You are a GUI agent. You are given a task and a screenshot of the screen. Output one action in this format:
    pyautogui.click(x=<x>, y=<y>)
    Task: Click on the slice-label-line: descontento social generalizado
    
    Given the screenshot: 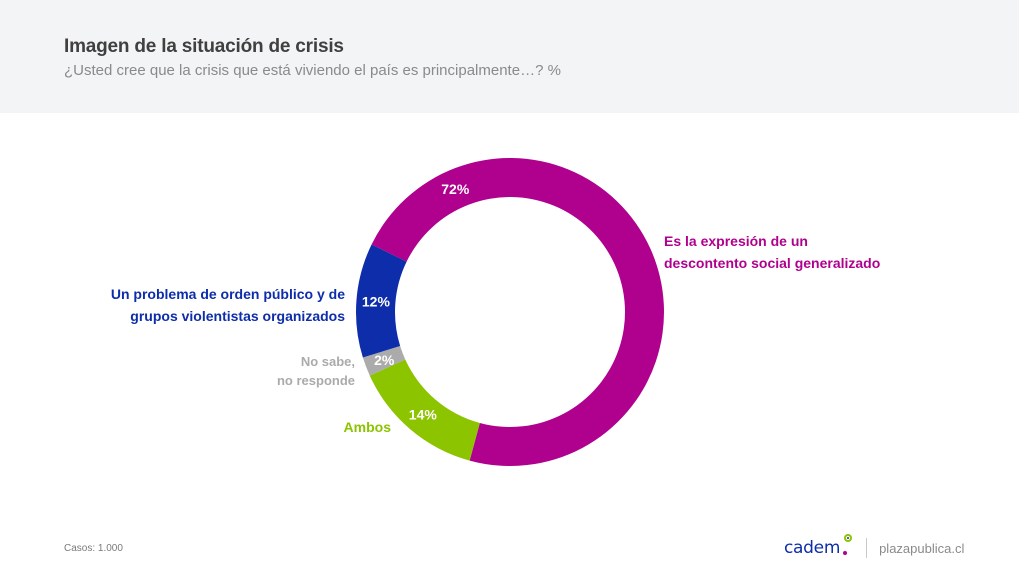 What is the action you would take?
    pyautogui.click(x=772, y=263)
    